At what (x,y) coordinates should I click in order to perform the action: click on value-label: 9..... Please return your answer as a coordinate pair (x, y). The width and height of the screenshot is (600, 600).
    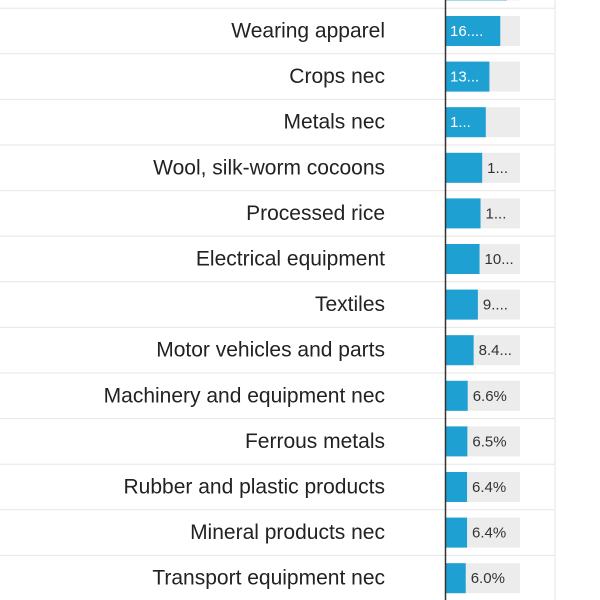
    Looking at the image, I should click on (495, 305).